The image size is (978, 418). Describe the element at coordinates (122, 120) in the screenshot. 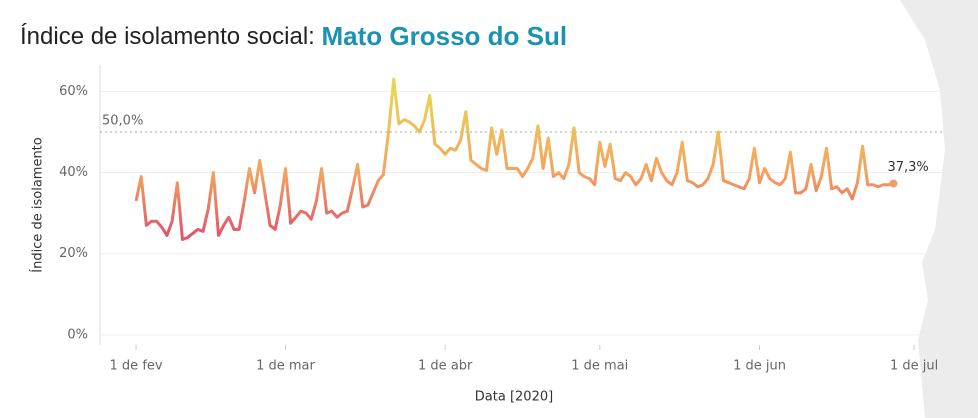

I see `reference-label: 50,0%` at that location.